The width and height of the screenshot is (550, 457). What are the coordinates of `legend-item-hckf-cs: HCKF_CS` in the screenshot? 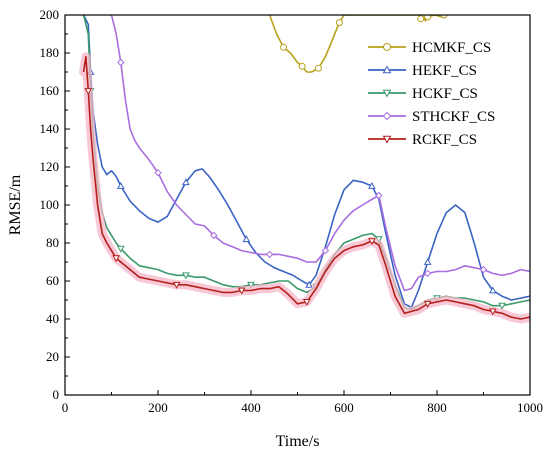 It's located at (423, 94).